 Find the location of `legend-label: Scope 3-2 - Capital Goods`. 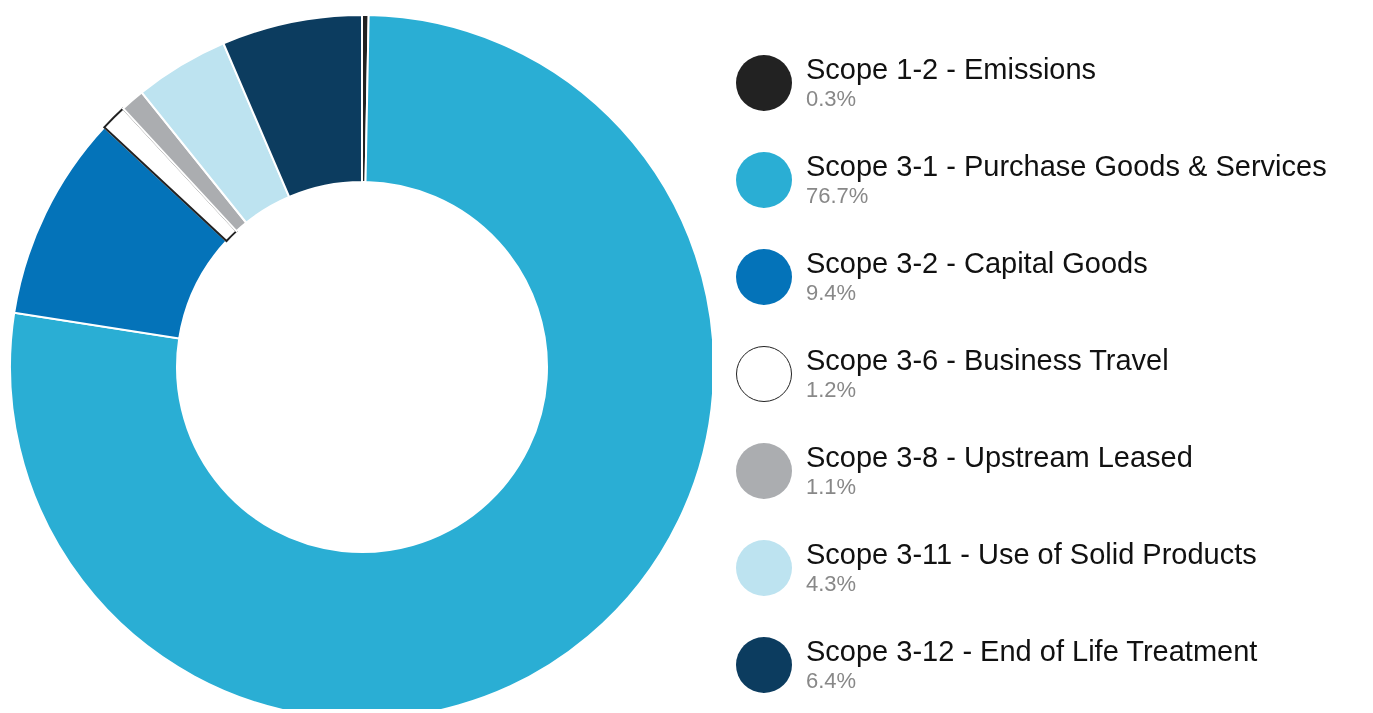

legend-label: Scope 3-2 - Capital Goods is located at coordinates (977, 263).